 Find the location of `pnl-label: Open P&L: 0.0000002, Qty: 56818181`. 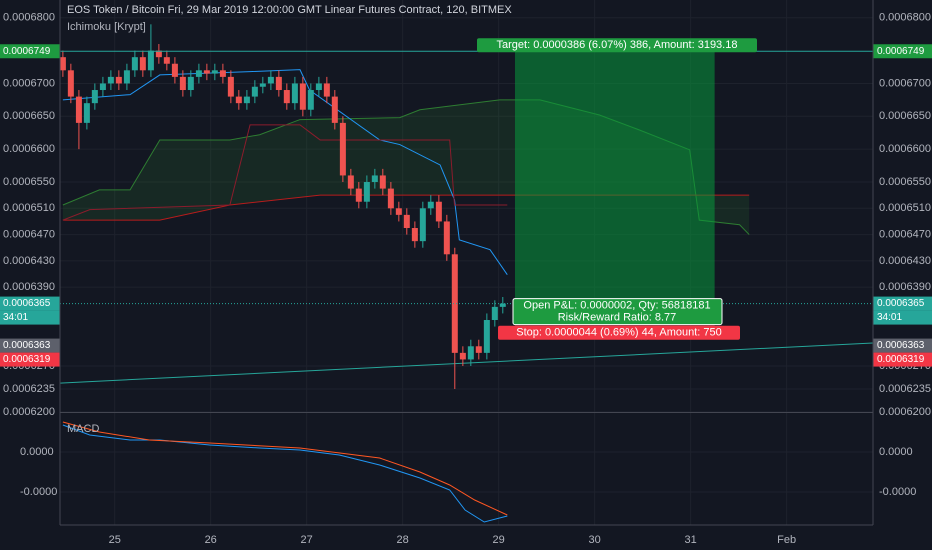

pnl-label: Open P&L: 0.0000002, Qty: 56818181 is located at coordinates (616, 305).